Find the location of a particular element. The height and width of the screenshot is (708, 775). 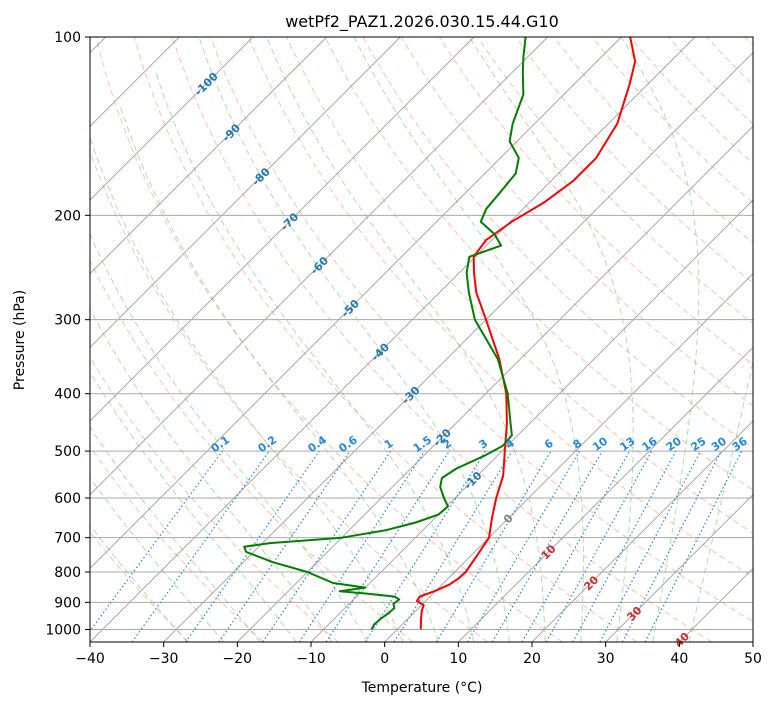

y-axis-title: Pressure (hPa) is located at coordinates (20, 340).